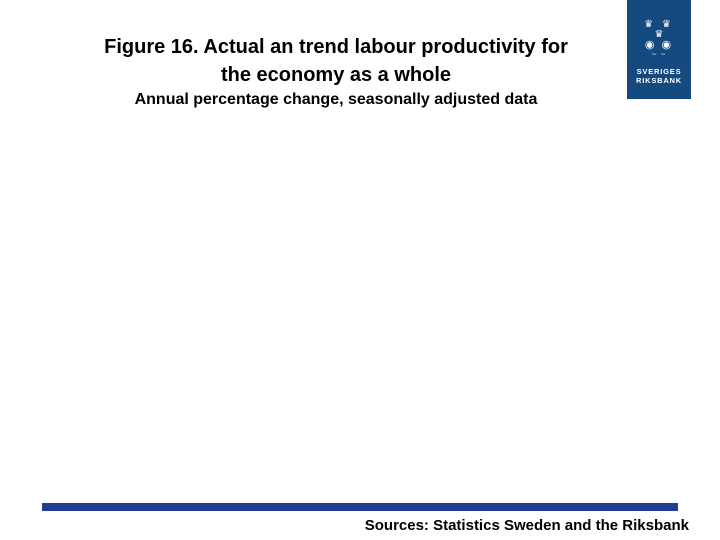 This screenshot has height=540, width=720. I want to click on crown-icon: ♛, so click(659, 34).